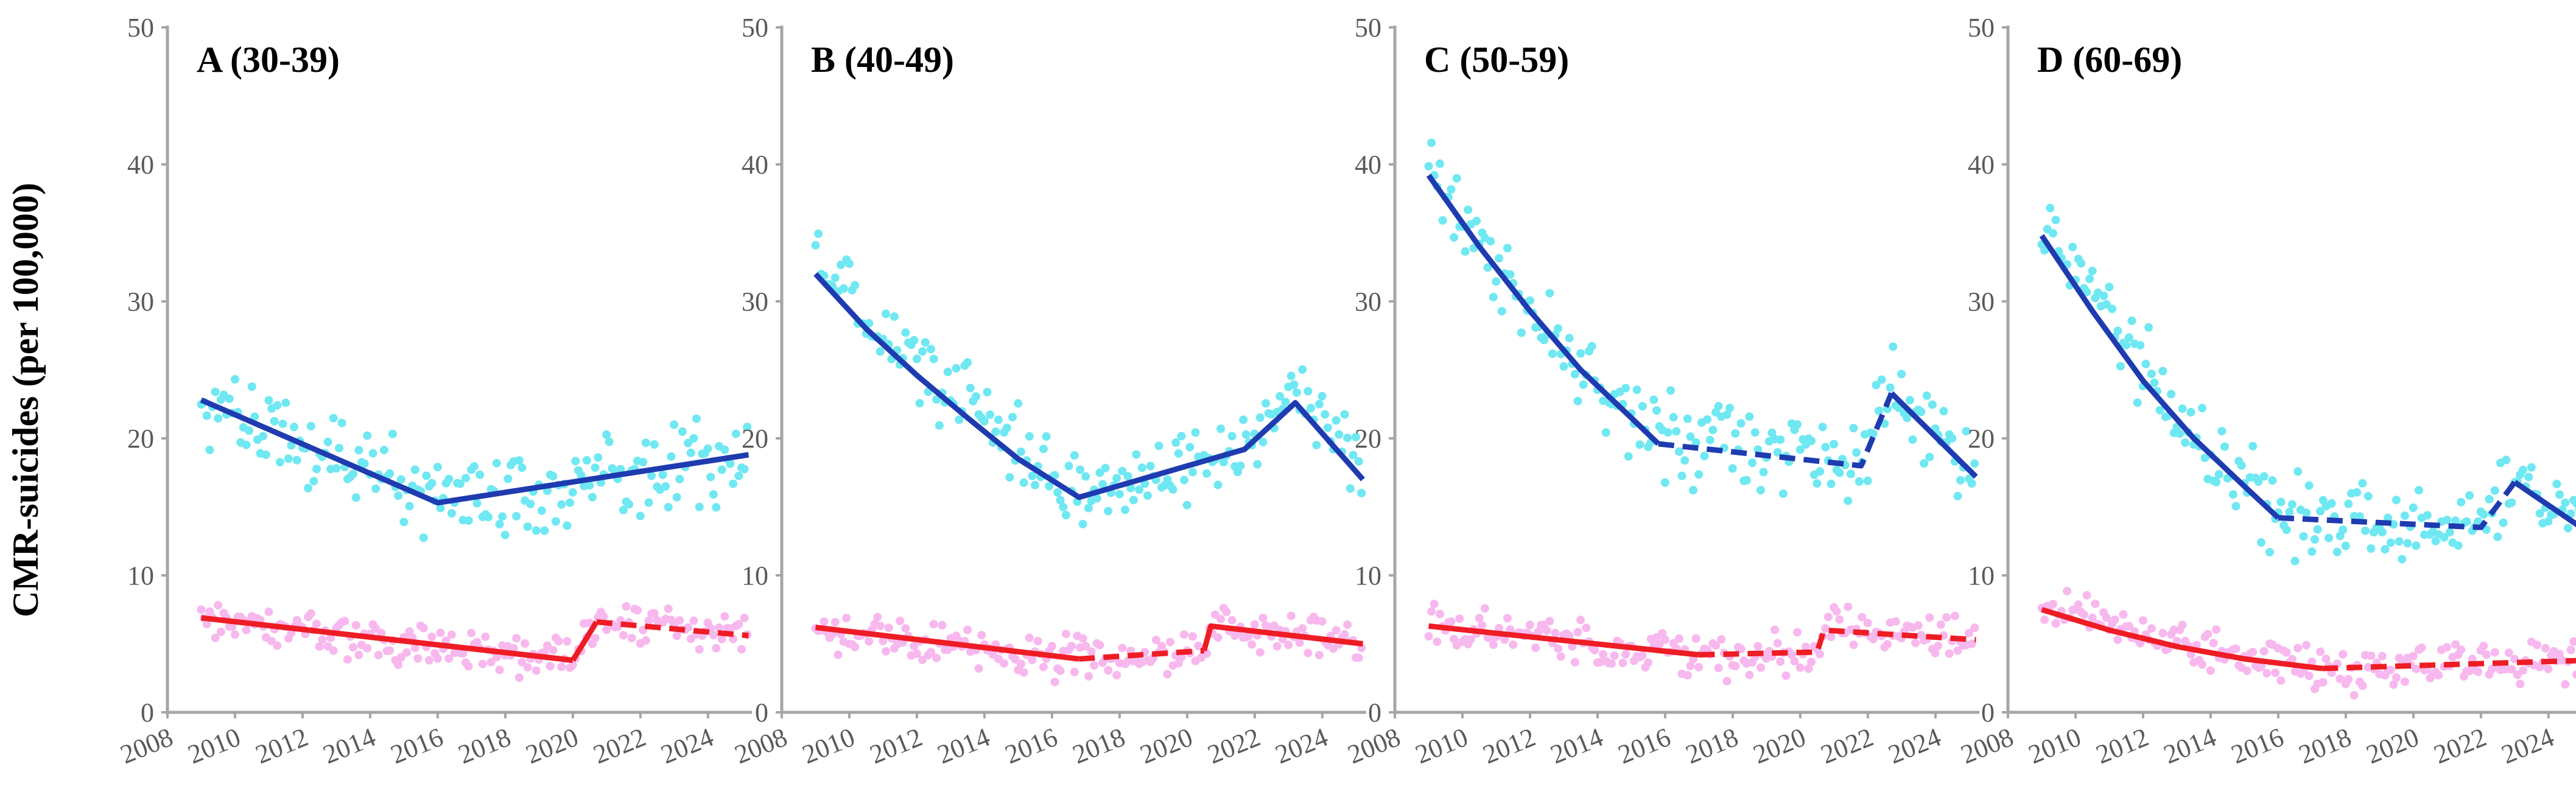 This screenshot has height=800, width=2576. Describe the element at coordinates (672, 629) in the screenshot. I see `red-trend-line-dashed` at that location.